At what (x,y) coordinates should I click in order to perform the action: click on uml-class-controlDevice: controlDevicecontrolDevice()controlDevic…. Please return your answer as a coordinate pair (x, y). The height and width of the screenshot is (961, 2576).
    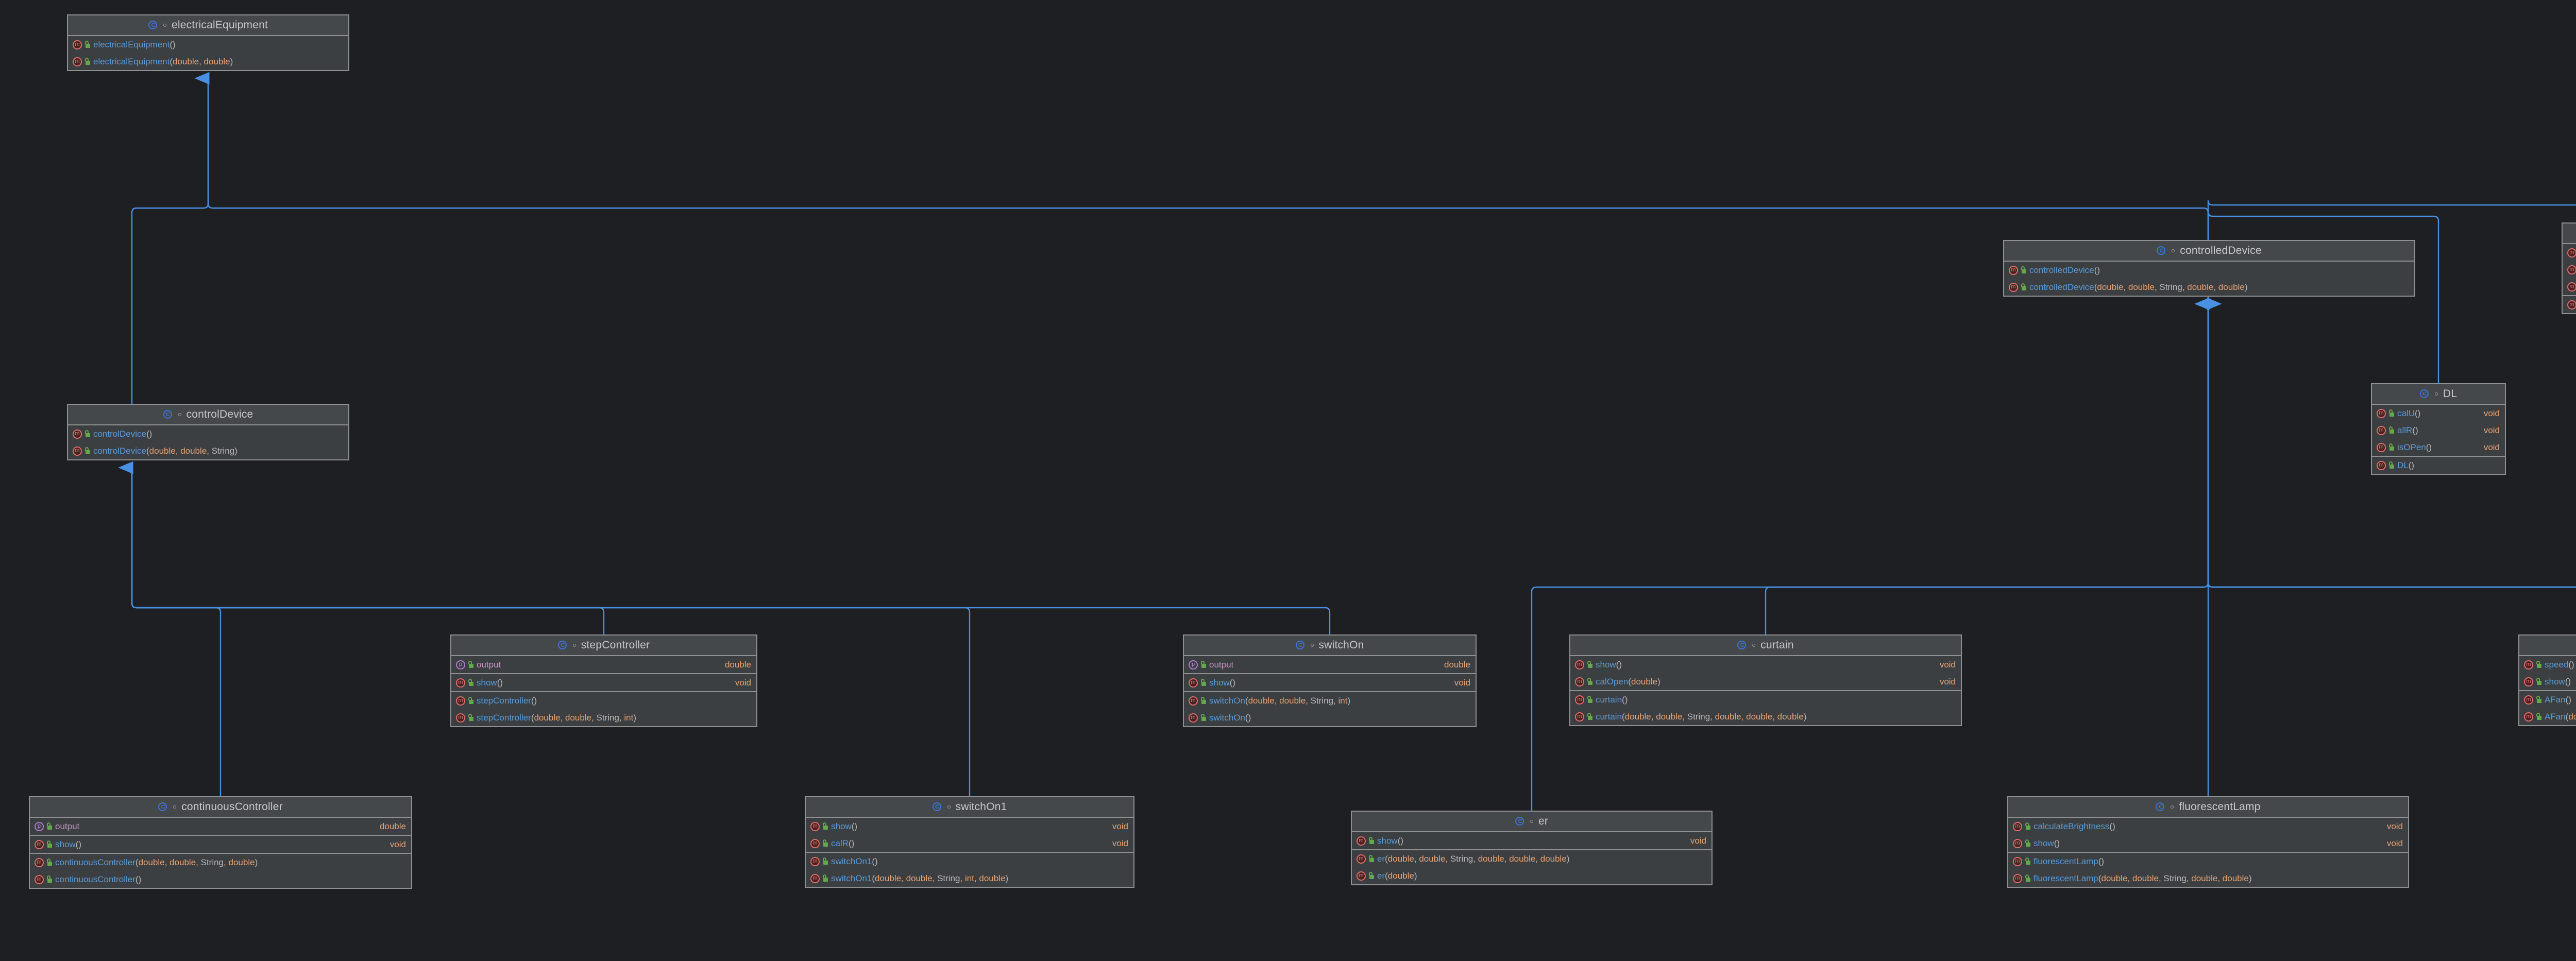
    Looking at the image, I should click on (208, 432).